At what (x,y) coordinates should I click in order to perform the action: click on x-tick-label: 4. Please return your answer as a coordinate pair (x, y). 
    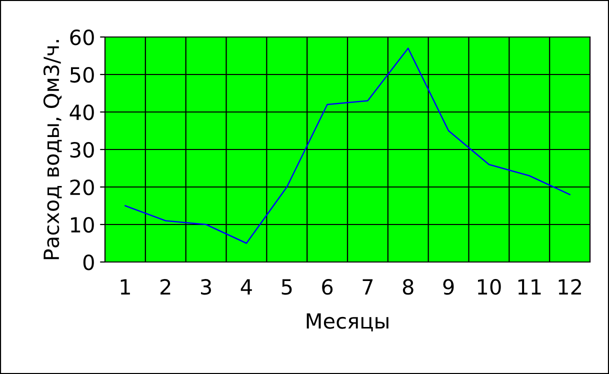
    Looking at the image, I should click on (246, 286).